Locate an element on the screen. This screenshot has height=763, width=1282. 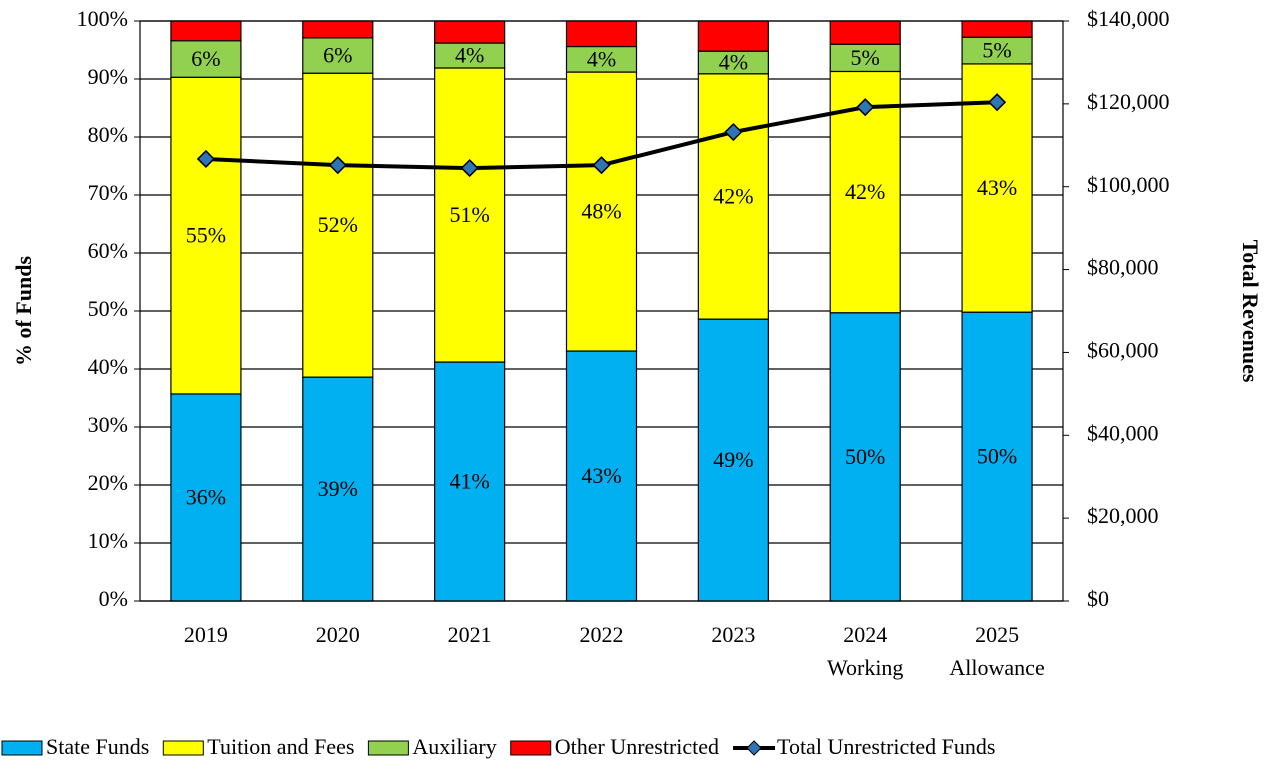
data-label: 55% is located at coordinates (206, 235).